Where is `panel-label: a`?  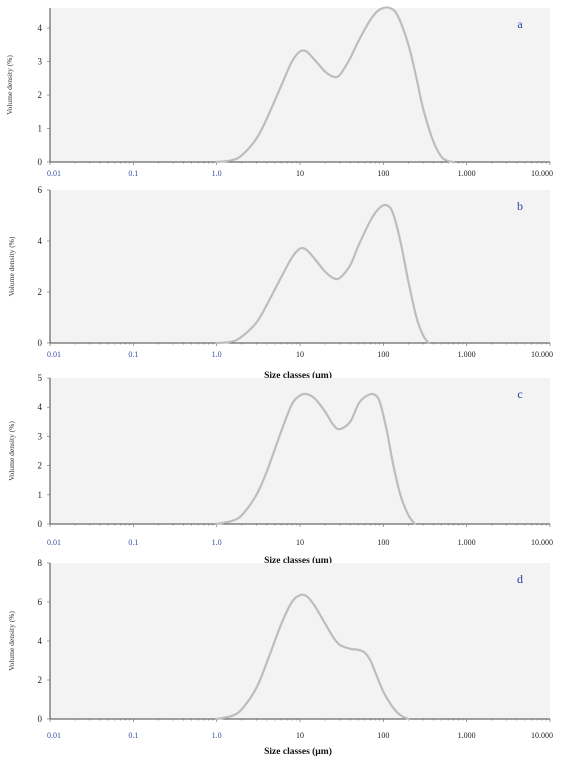
panel-label: a is located at coordinates (520, 24).